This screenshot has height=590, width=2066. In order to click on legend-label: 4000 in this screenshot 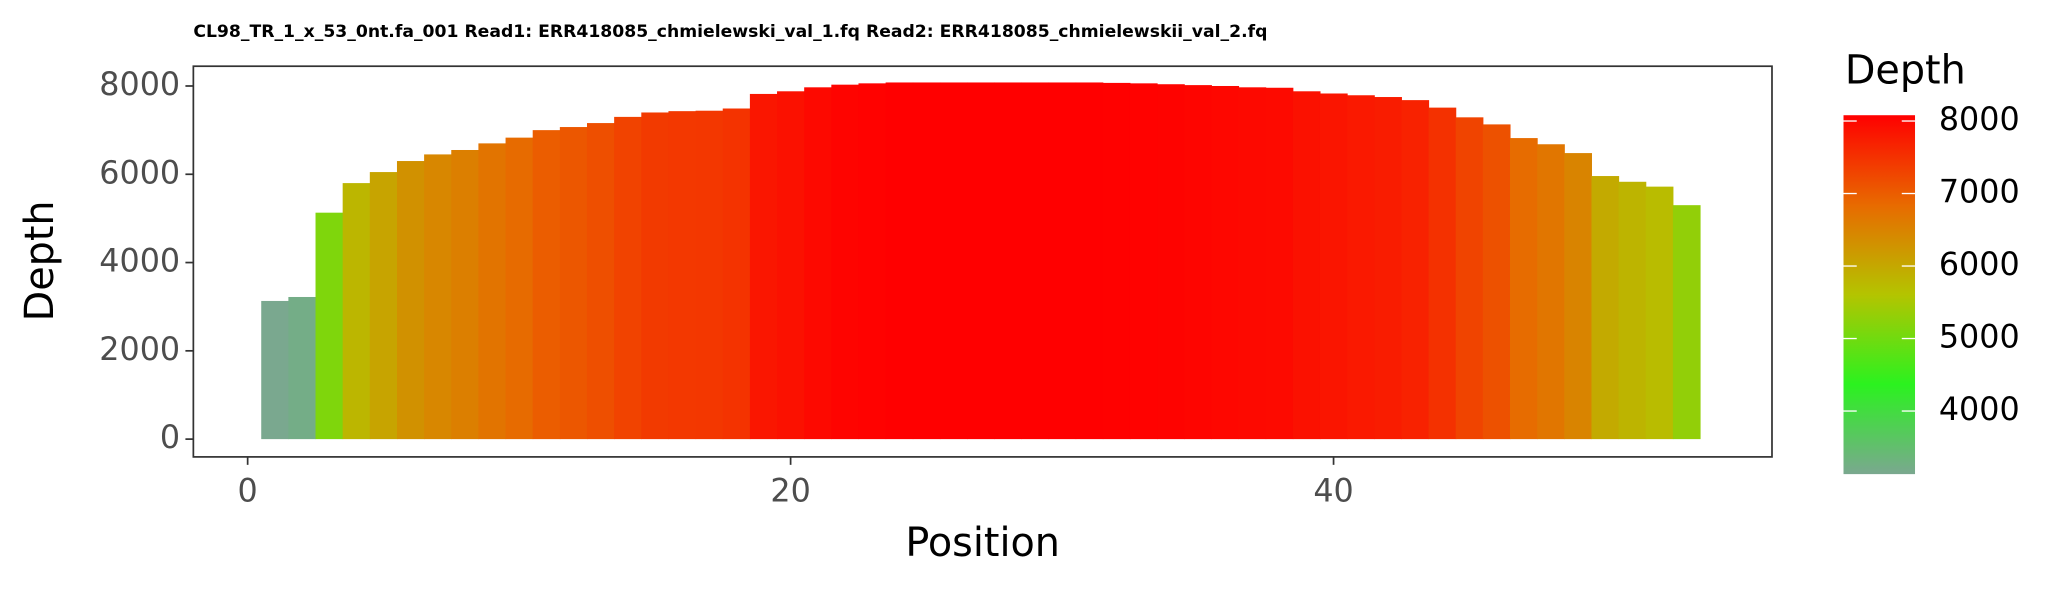, I will do `click(1979, 410)`.